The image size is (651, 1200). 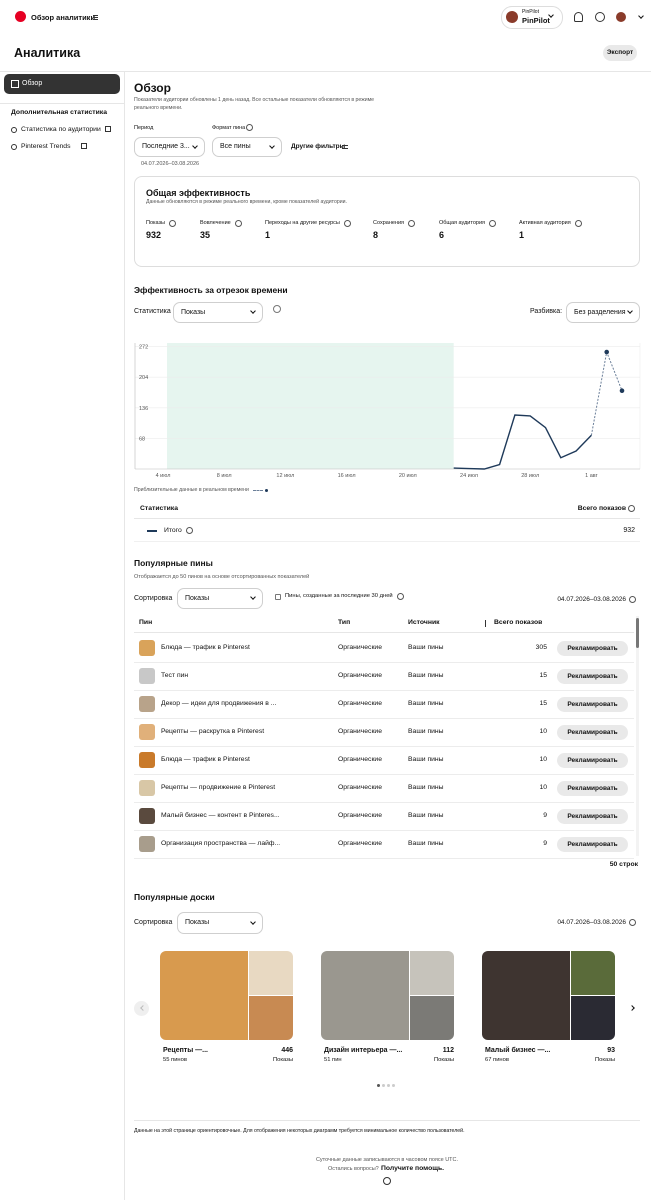 I want to click on user-avatar, so click(x=621, y=17).